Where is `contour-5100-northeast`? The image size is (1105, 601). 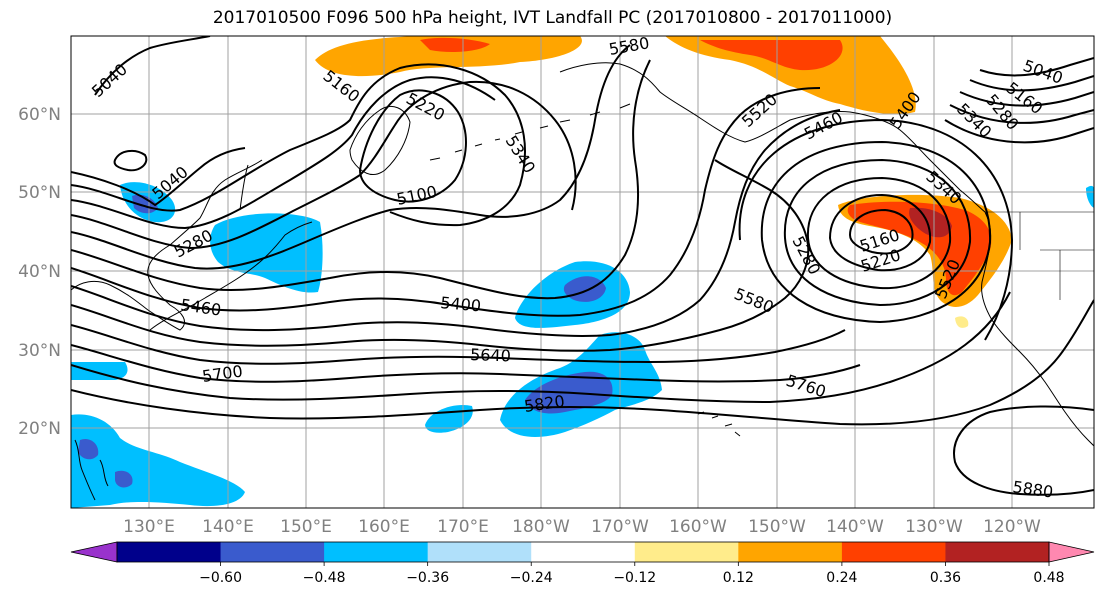 contour-5100-northeast is located at coordinates (1031, 83).